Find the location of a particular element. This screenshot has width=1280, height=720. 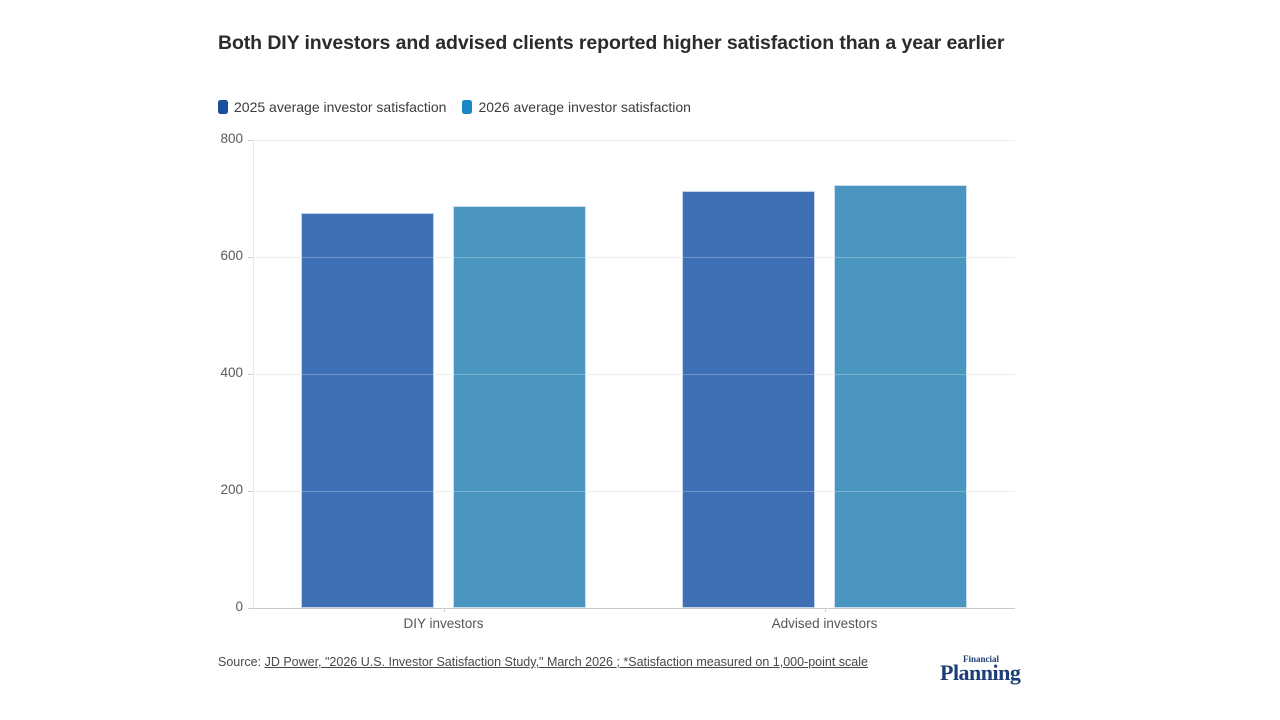

financial-planning-logo: Planning Financial is located at coordinates (980, 670).